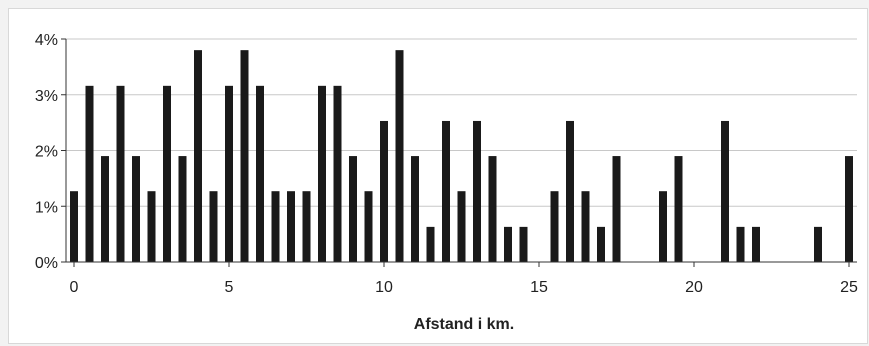 Image resolution: width=869 pixels, height=346 pixels. What do you see at coordinates (46, 40) in the screenshot?
I see `y-tick-label: 4%` at bounding box center [46, 40].